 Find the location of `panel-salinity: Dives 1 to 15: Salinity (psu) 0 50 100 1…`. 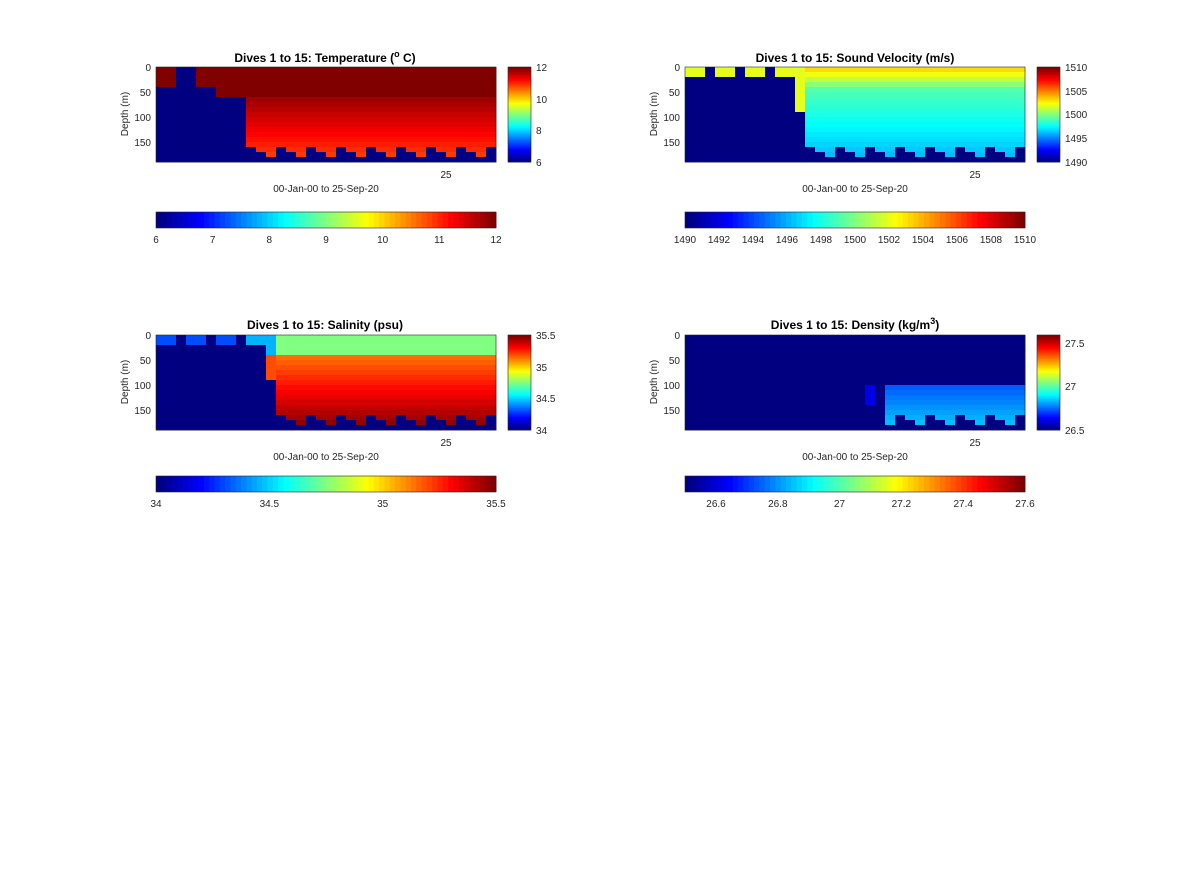

panel-salinity: Dives 1 to 15: Salinity (psu) 0 50 100 1… is located at coordinates (338, 414).